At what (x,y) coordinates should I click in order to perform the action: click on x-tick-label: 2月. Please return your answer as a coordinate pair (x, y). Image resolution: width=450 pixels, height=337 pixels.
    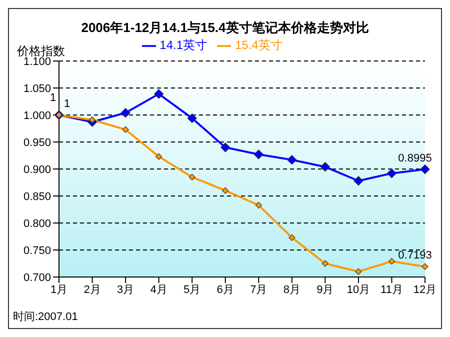
    Looking at the image, I should click on (92, 290).